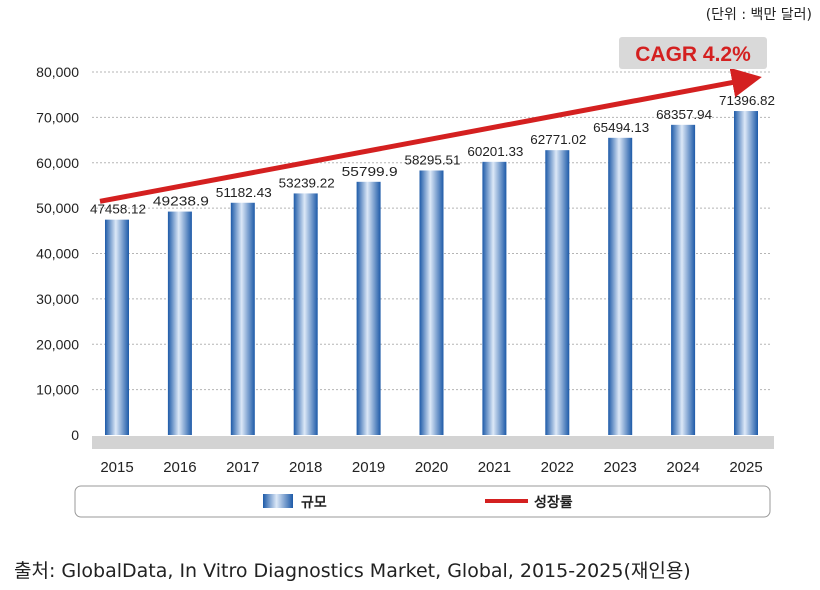 Image resolution: width=820 pixels, height=590 pixels. I want to click on data-label-2023: 65494.13, so click(621, 128).